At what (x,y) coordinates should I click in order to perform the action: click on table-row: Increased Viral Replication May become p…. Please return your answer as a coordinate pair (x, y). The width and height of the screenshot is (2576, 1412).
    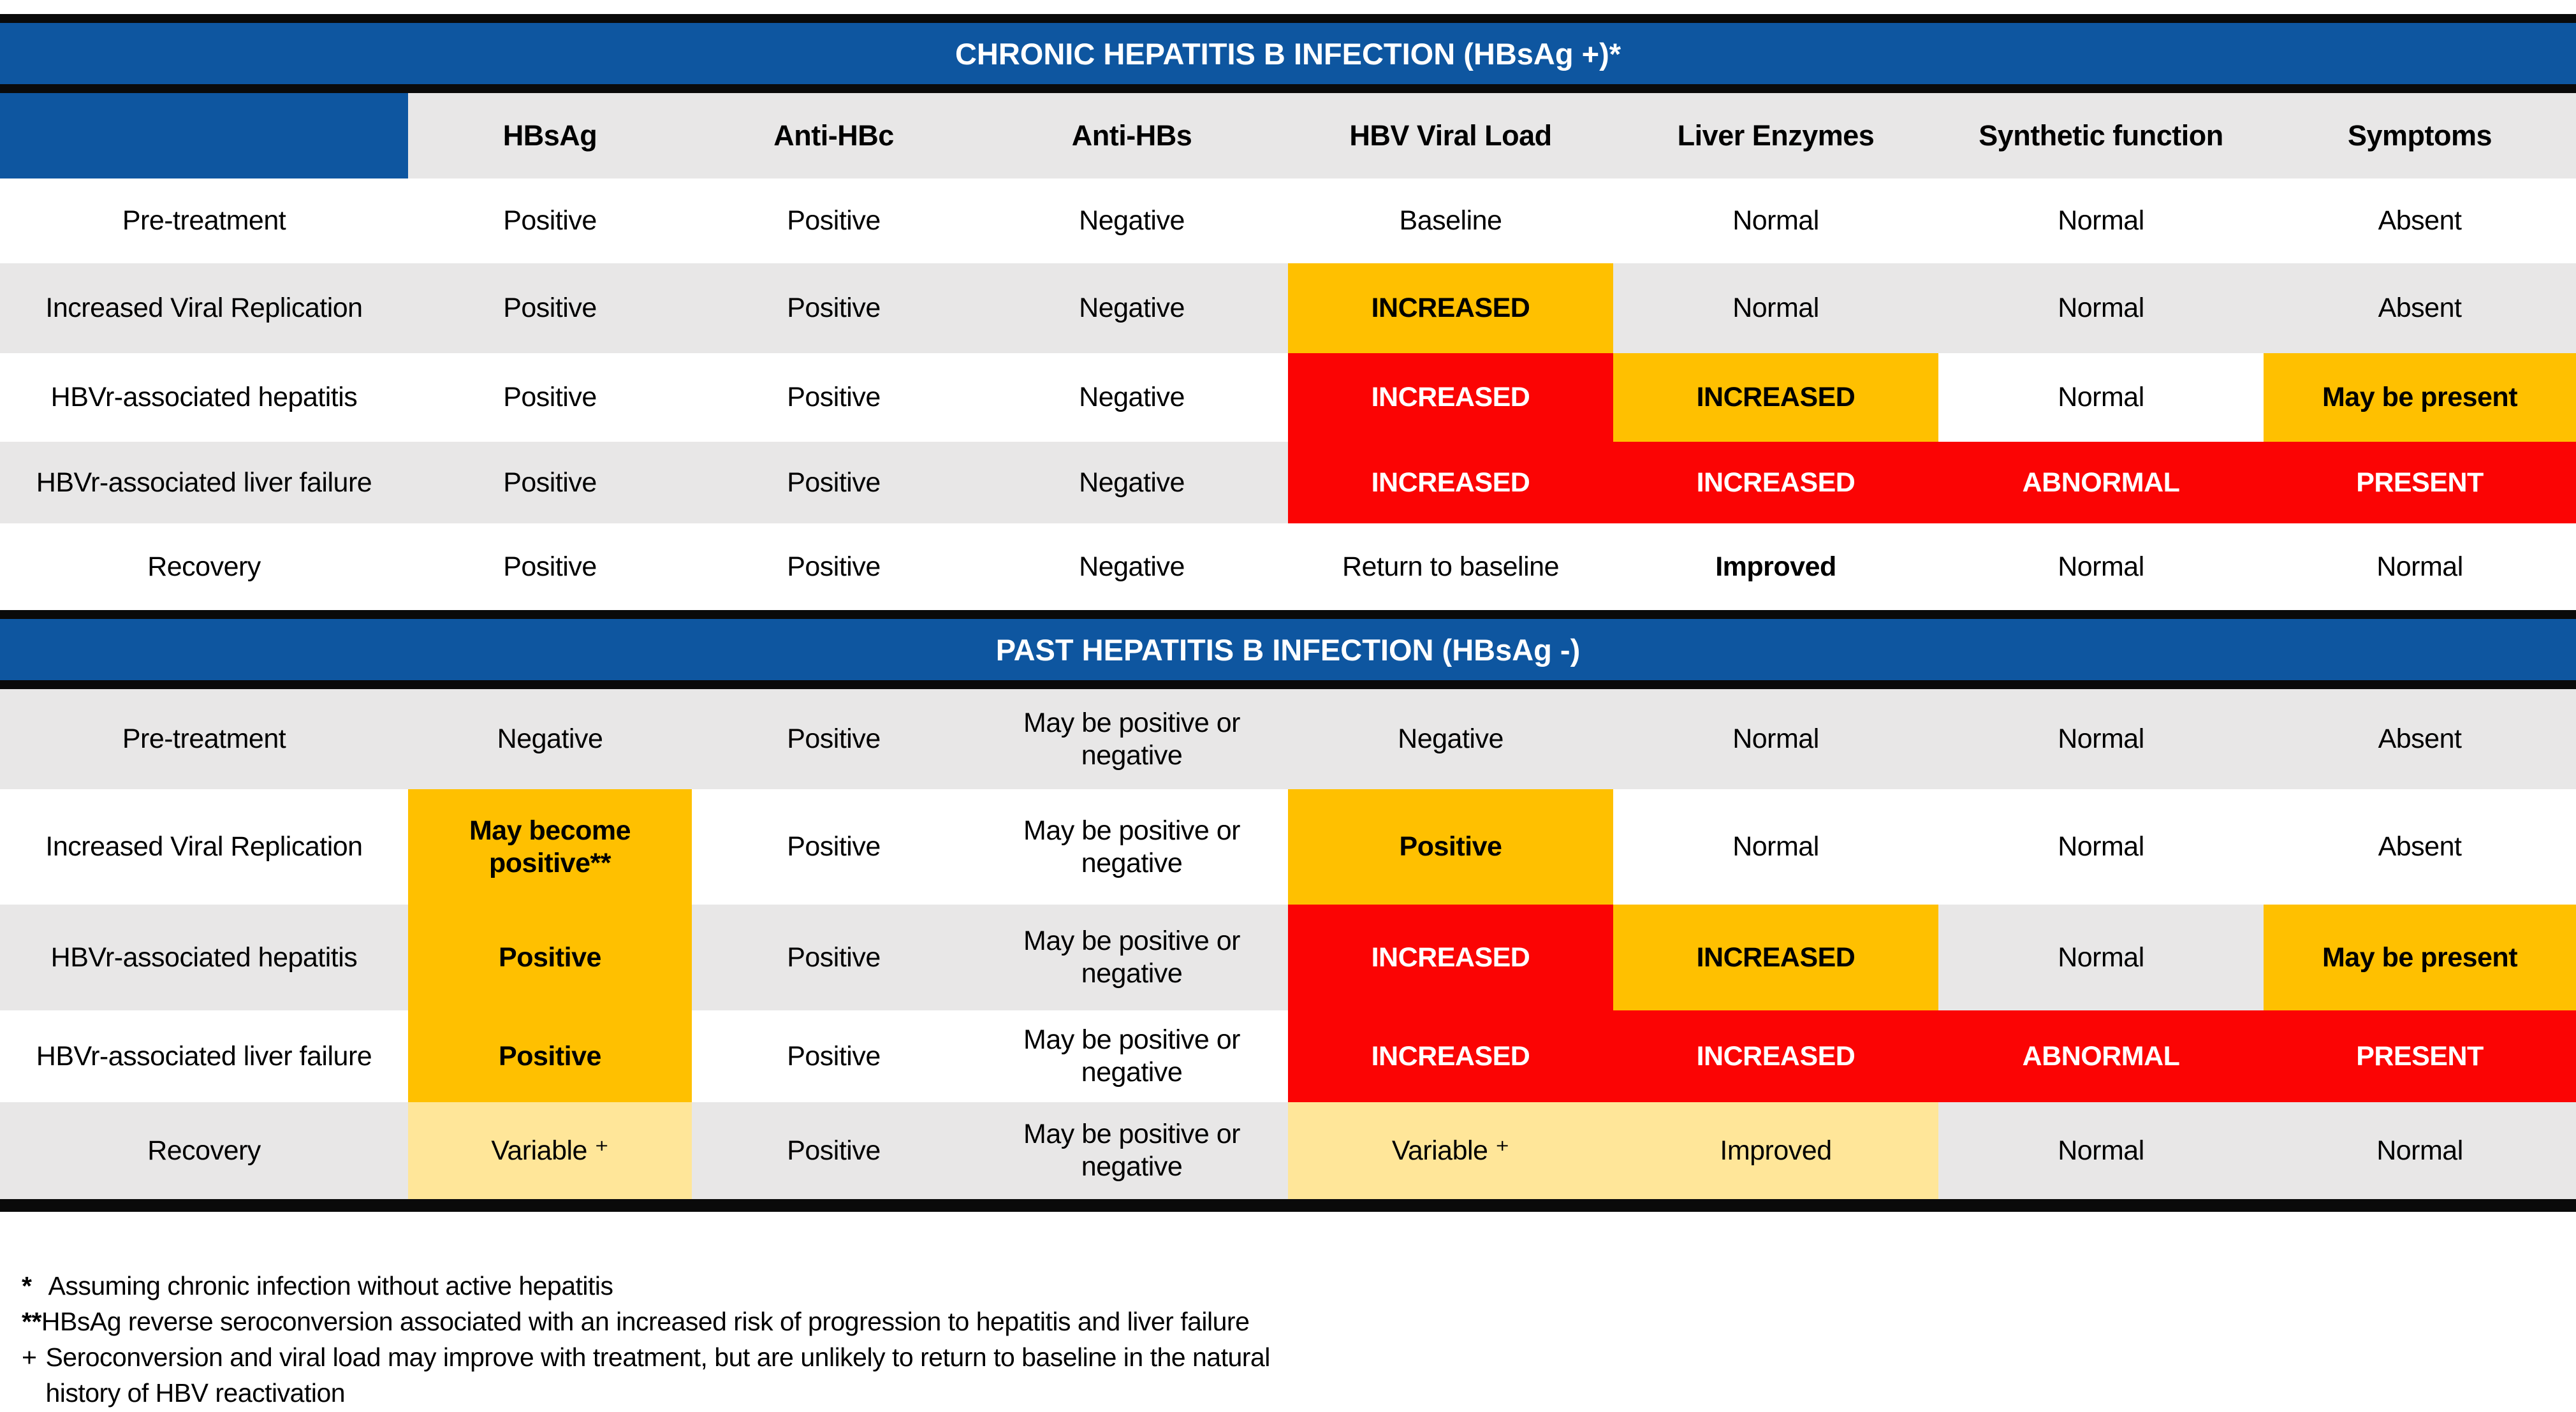
    Looking at the image, I should click on (1288, 847).